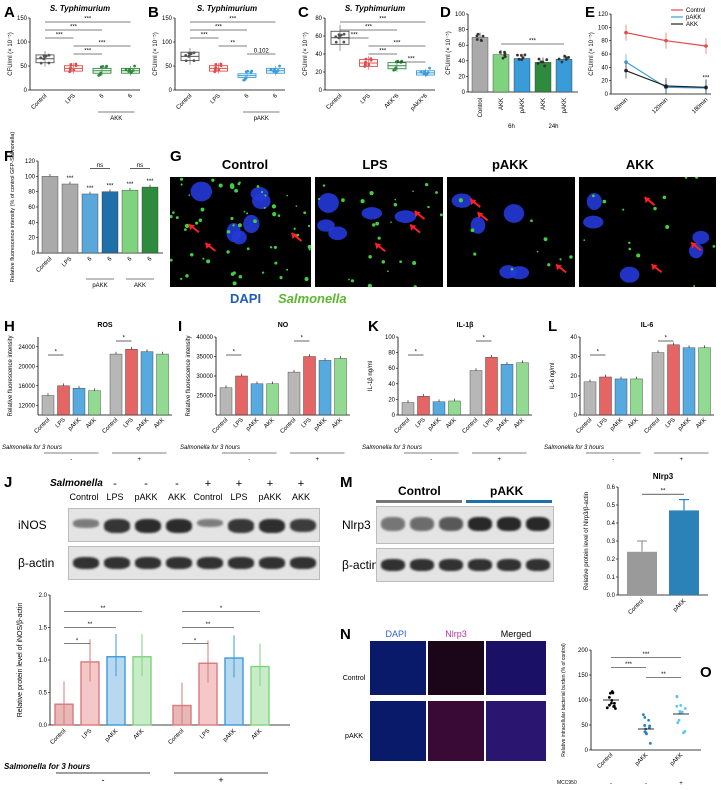  Describe the element at coordinates (30, 162) in the screenshot. I see `f-ytick-label: 120` at that location.